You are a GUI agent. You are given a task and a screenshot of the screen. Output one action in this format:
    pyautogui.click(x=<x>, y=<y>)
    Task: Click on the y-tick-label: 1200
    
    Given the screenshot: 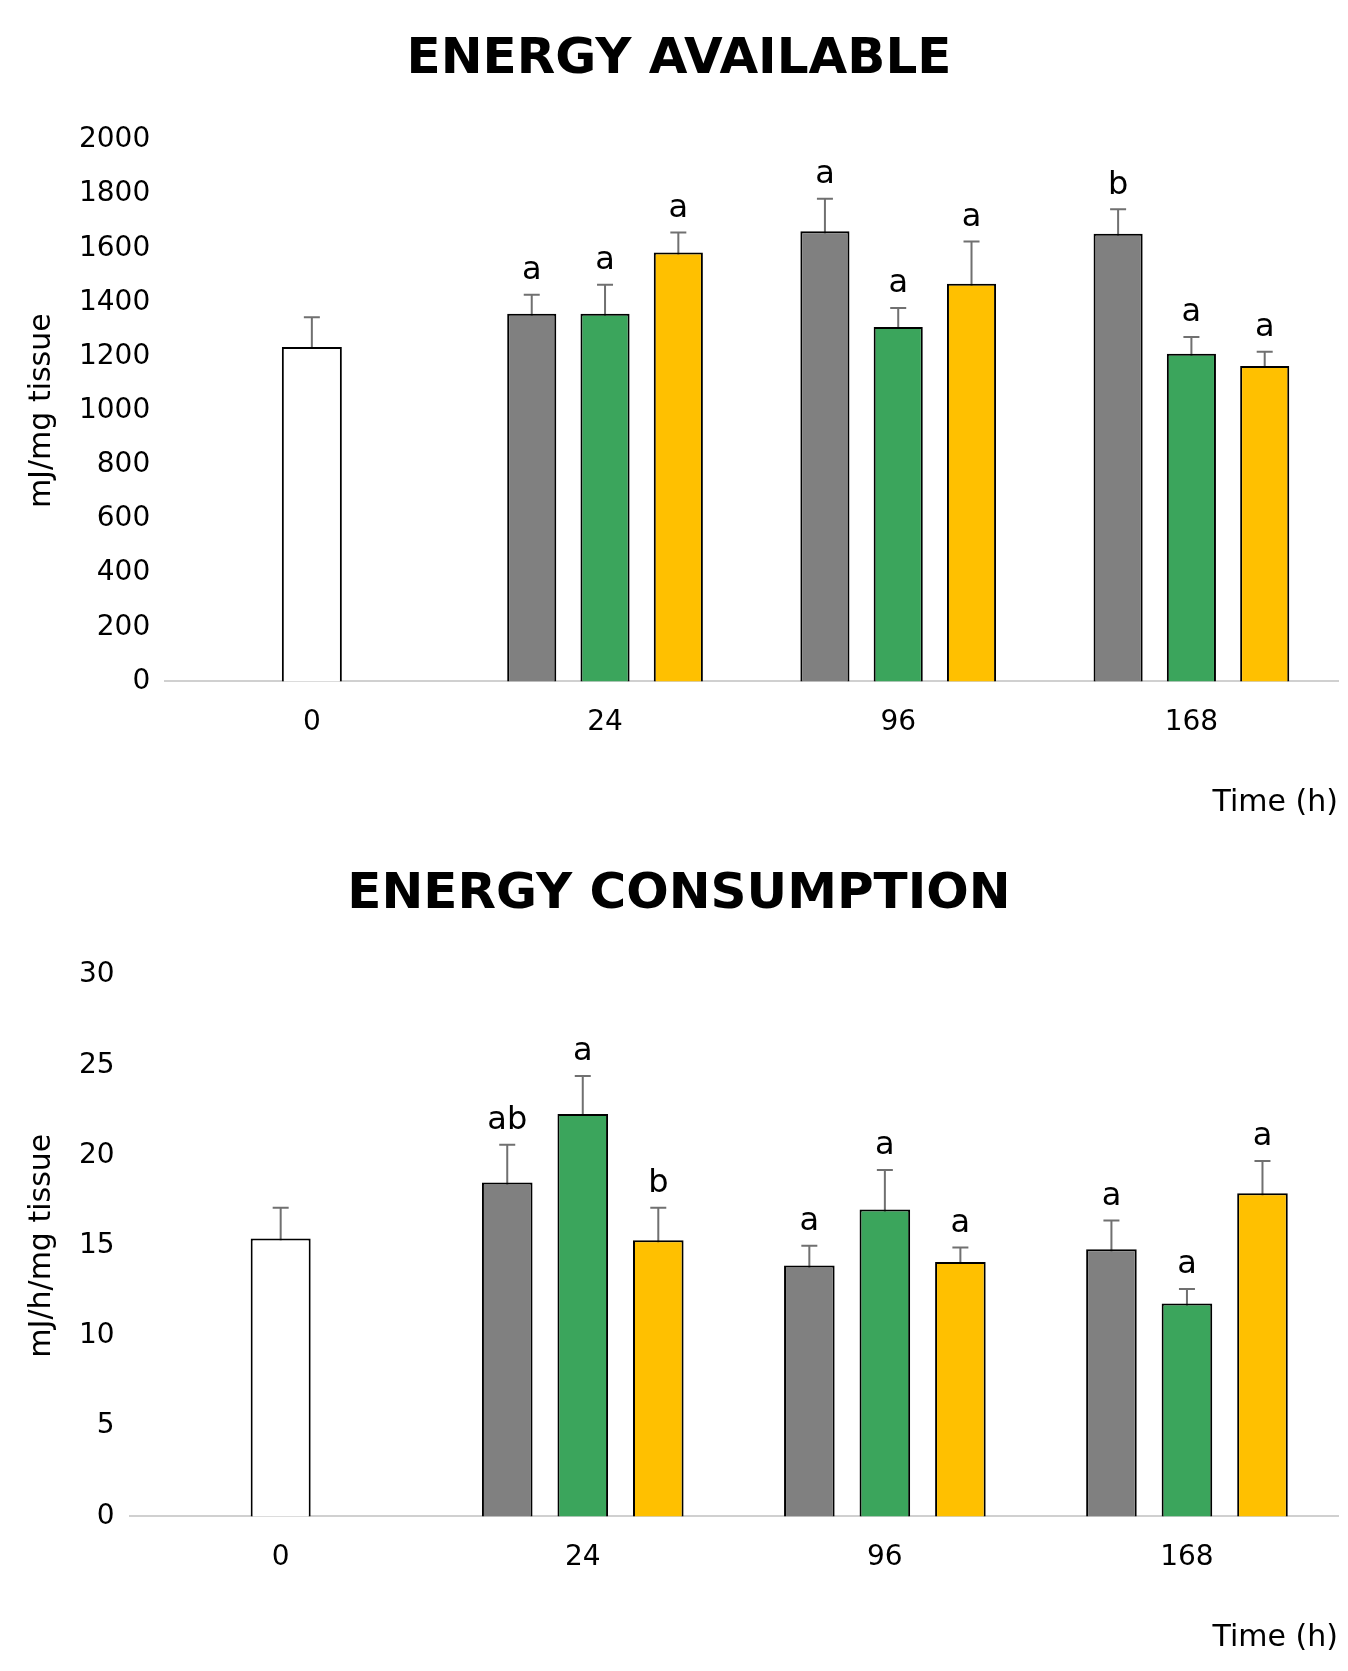 What is the action you would take?
    pyautogui.click(x=114, y=354)
    